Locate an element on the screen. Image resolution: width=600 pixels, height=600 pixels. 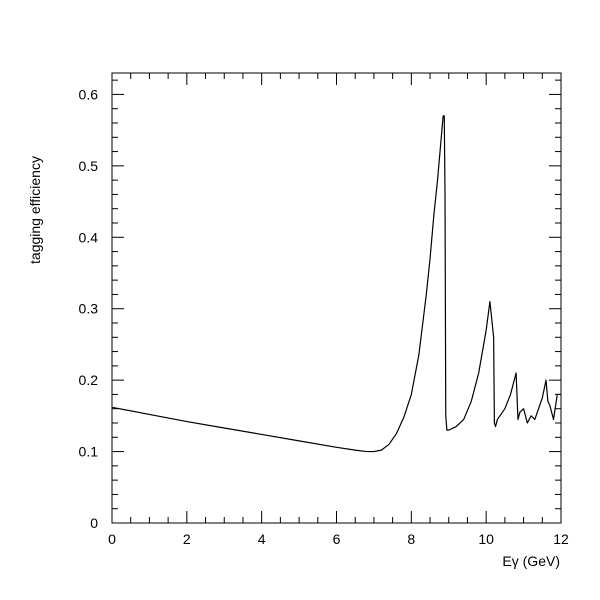
x-tick-label: 6 is located at coordinates (337, 539).